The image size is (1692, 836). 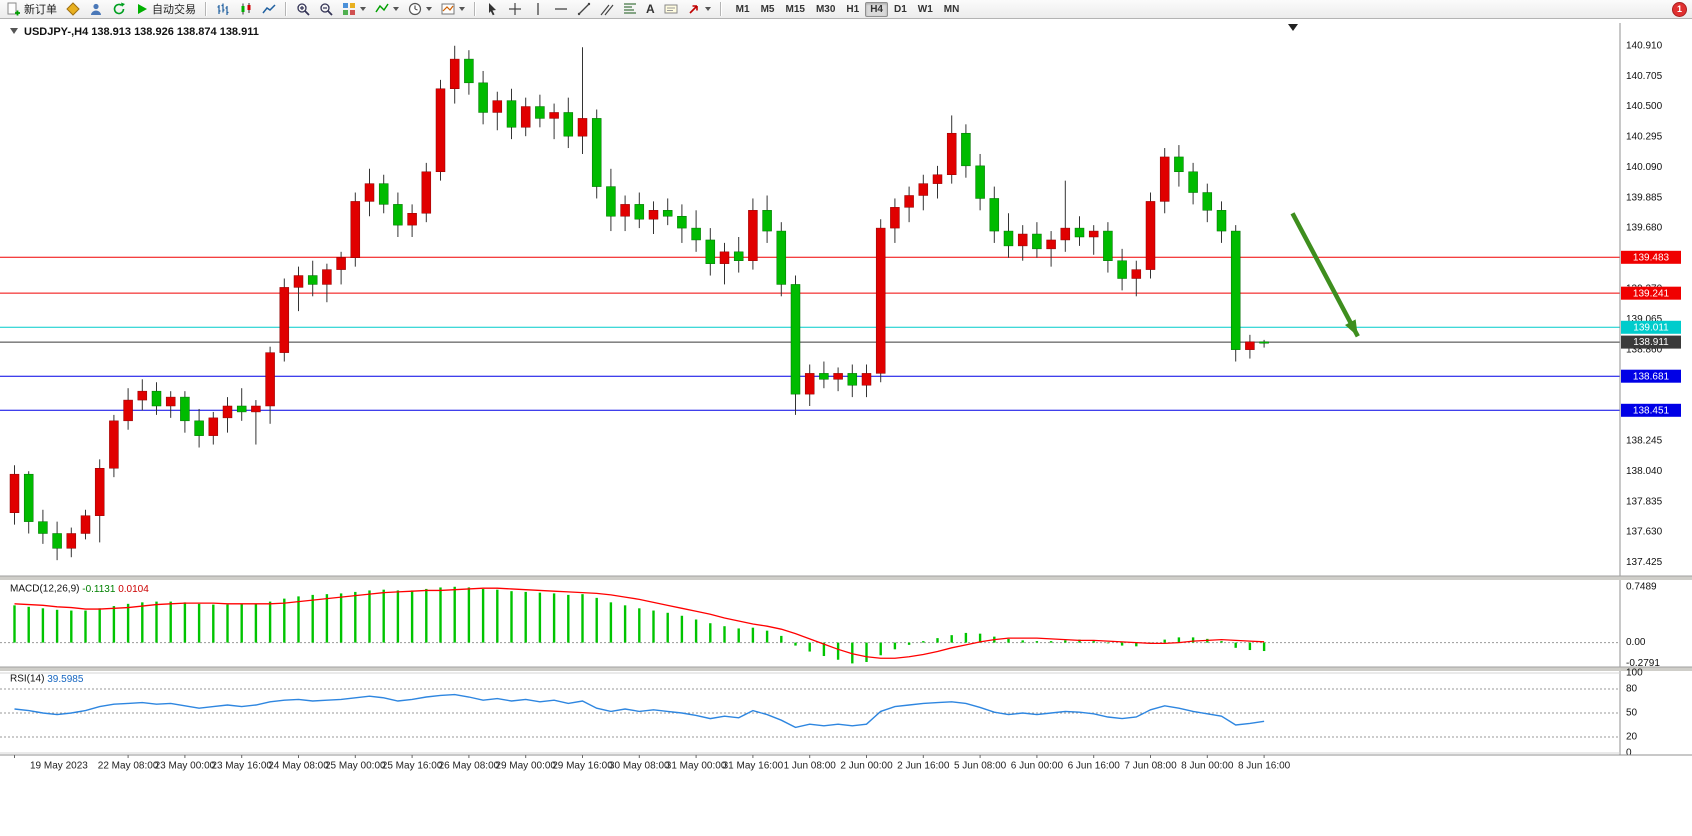 I want to click on timeframe-button-H1: H1, so click(x=853, y=9).